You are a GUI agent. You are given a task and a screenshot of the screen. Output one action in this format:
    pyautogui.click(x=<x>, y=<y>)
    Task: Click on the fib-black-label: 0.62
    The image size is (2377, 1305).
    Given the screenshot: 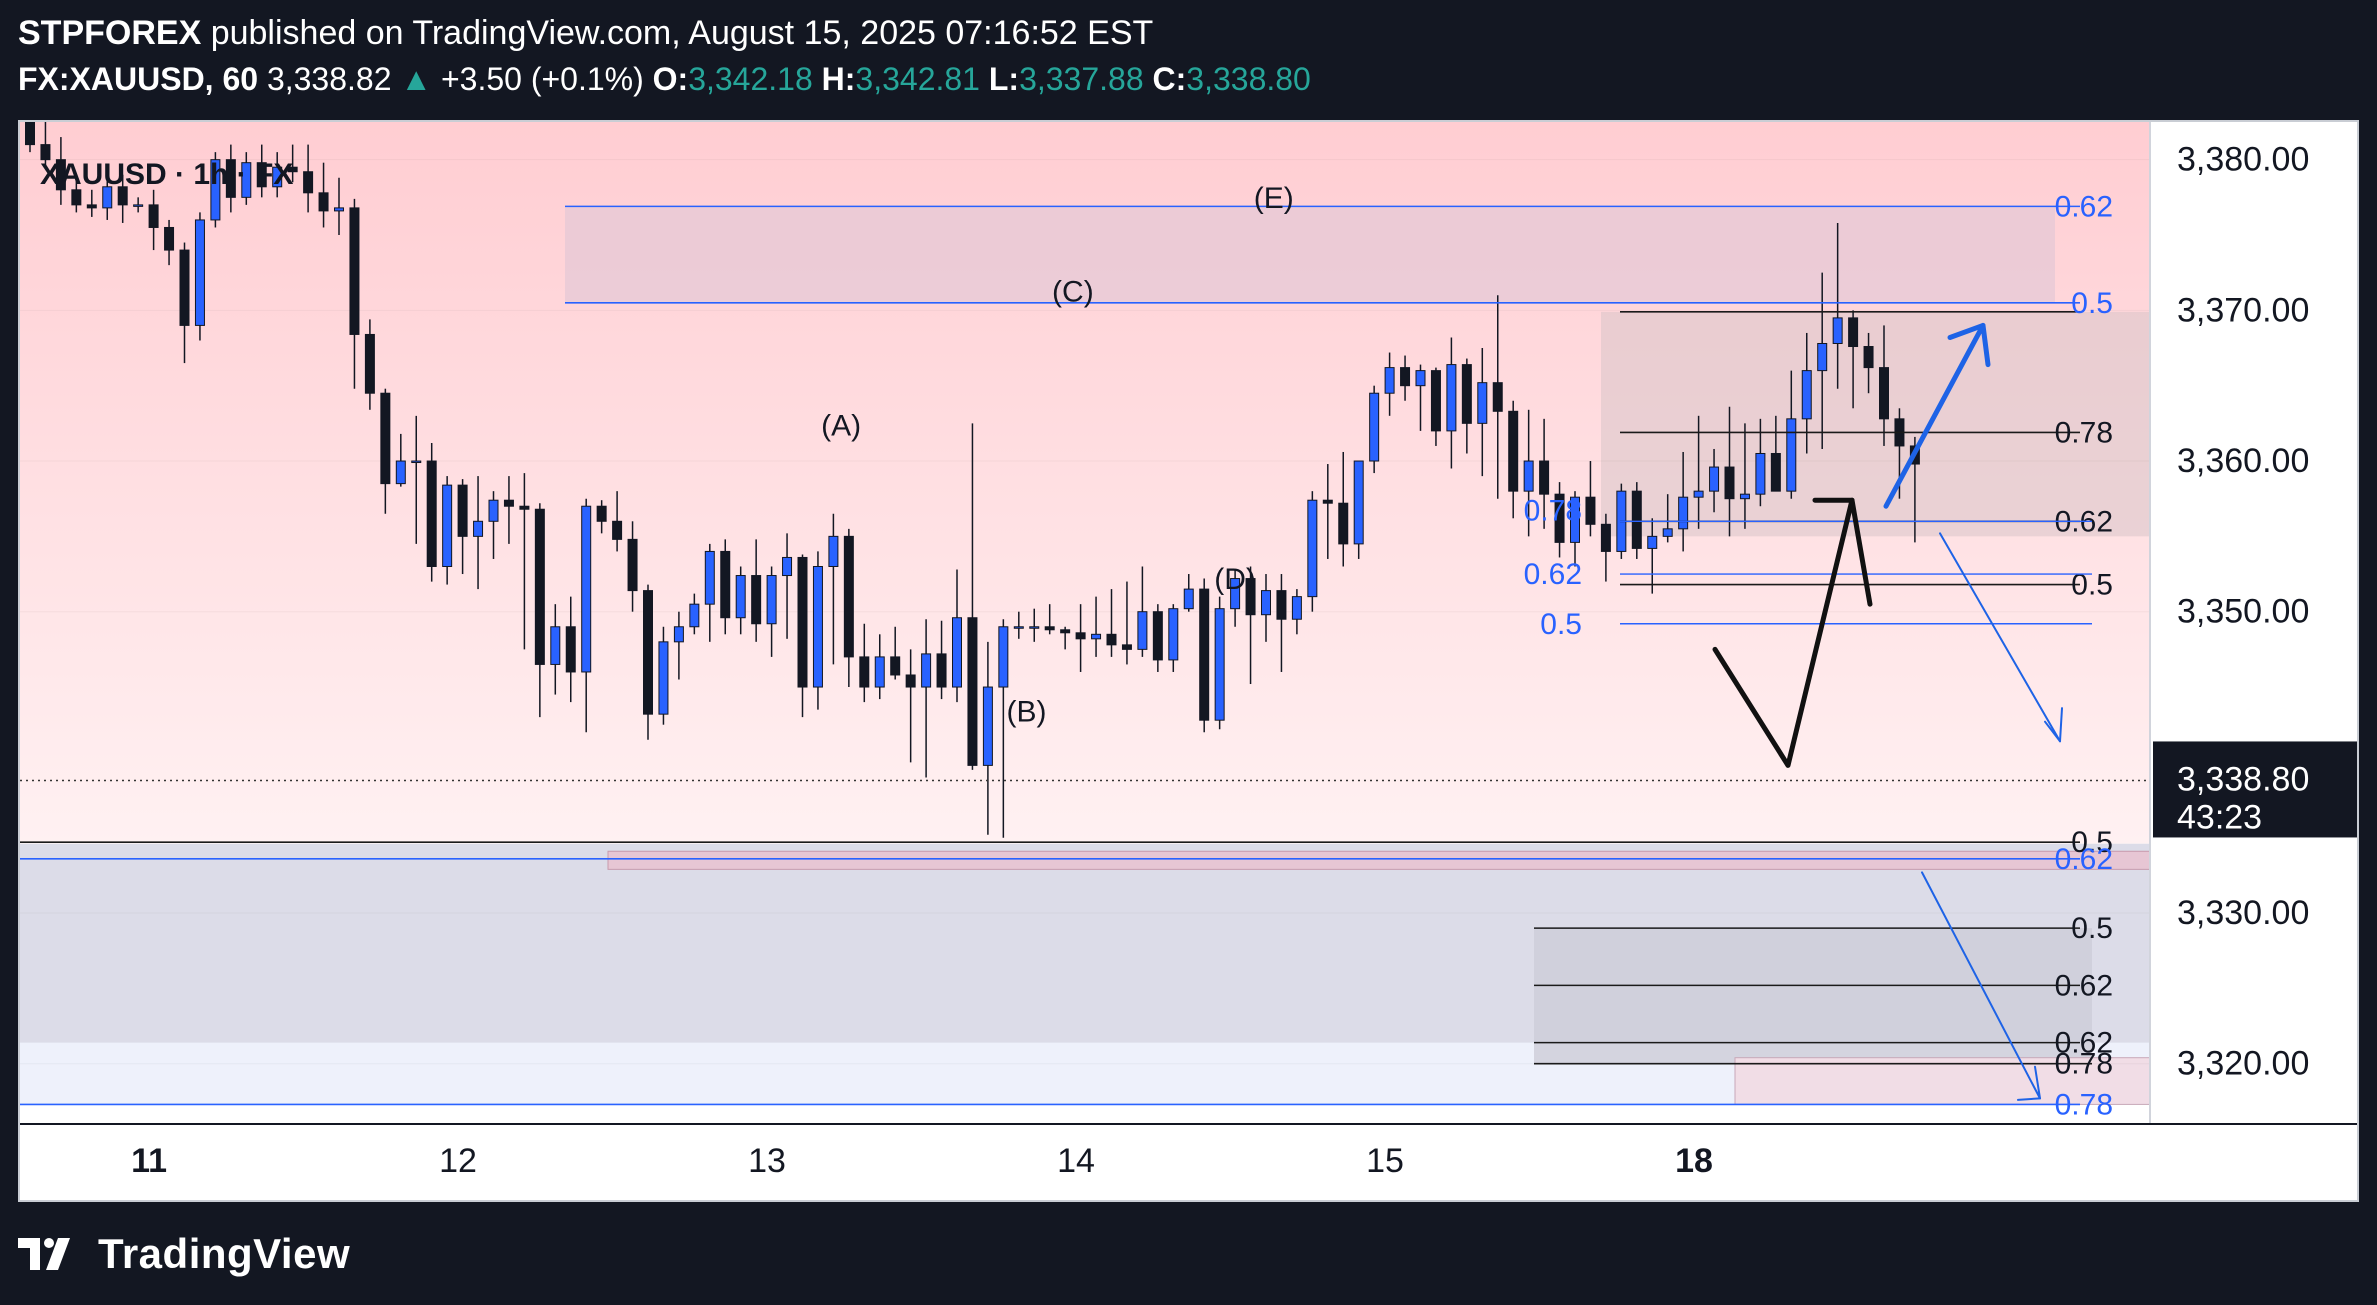 What is the action you would take?
    pyautogui.click(x=2084, y=985)
    